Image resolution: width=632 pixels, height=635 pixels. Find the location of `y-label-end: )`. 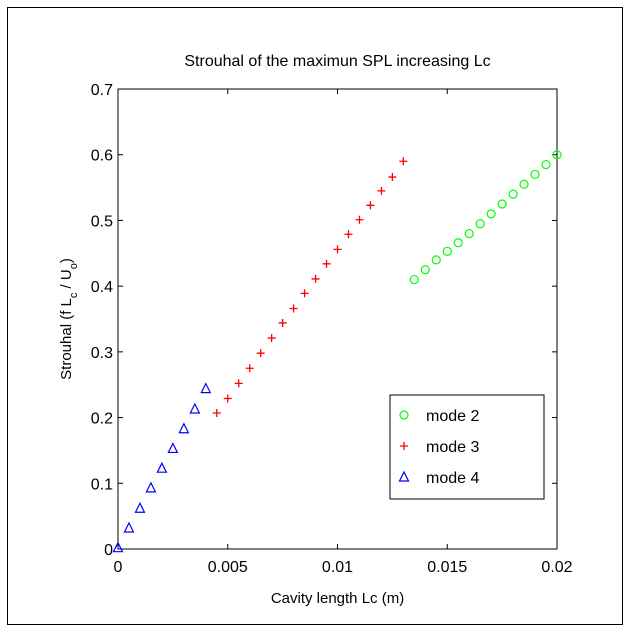

y-label-end: ) is located at coordinates (66, 260).